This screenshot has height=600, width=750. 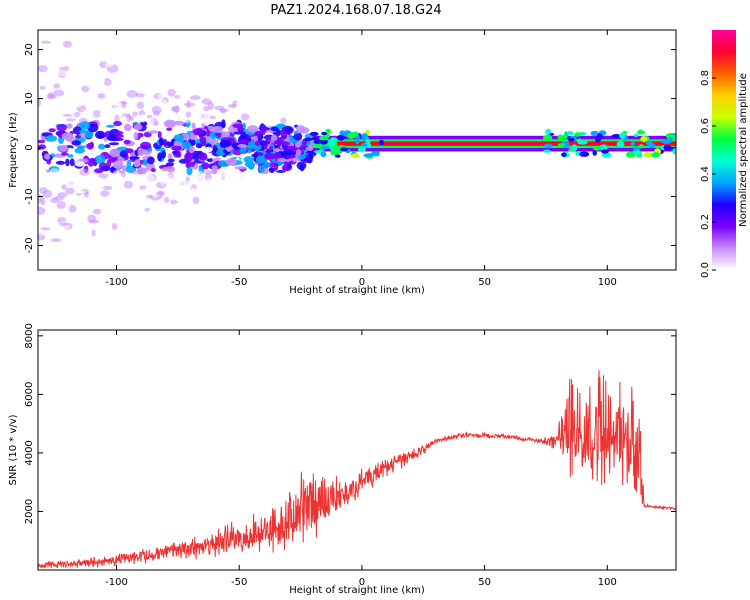 What do you see at coordinates (357, 590) in the screenshot?
I see `snr-x-label: Height of straight line (km)` at bounding box center [357, 590].